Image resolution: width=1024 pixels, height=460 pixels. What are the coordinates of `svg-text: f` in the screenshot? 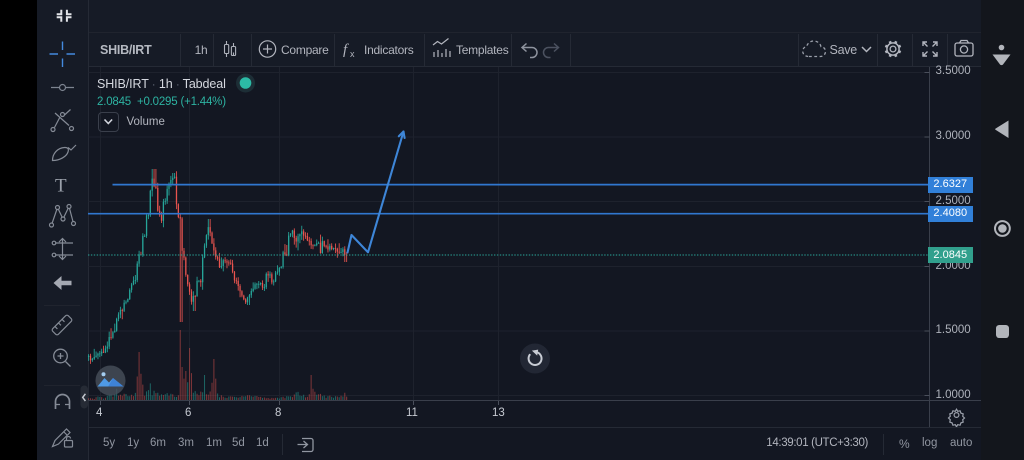 It's located at (346, 50).